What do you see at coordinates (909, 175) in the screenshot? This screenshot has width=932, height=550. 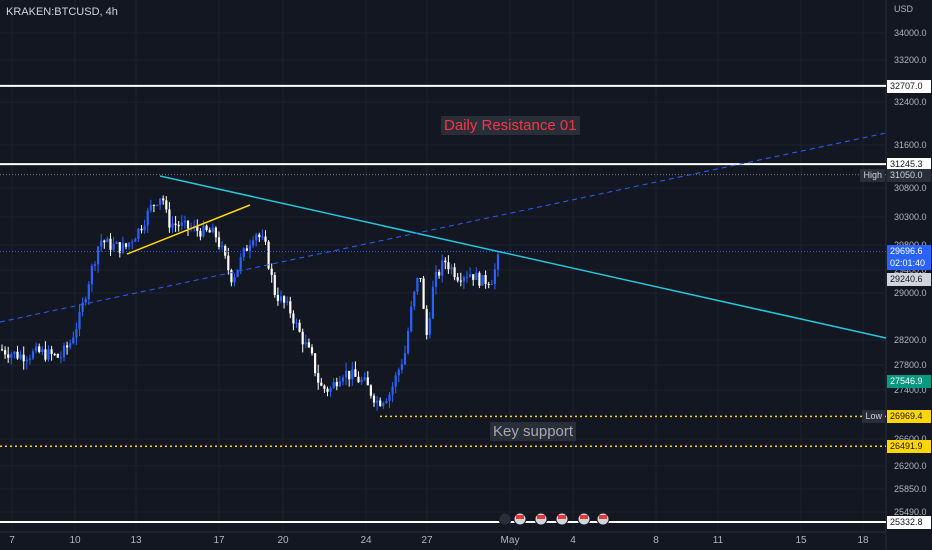 I see `price-label-0: 31050.0` at bounding box center [909, 175].